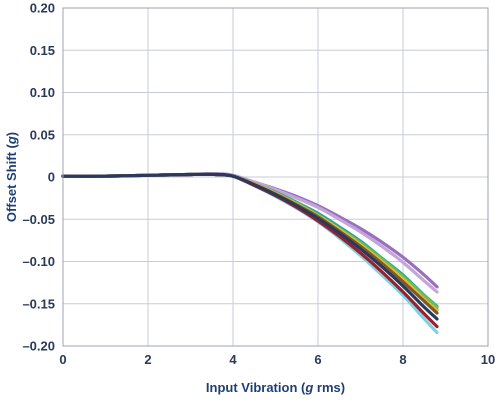  I want to click on y-tick-label-2: 0.10, so click(42, 92).